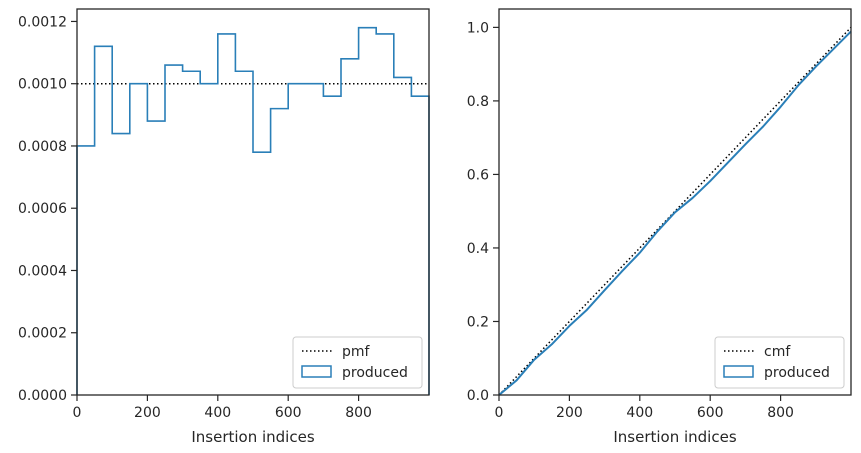 The image size is (861, 453). What do you see at coordinates (639, 413) in the screenshot?
I see `cmf-xtick-label: 400` at bounding box center [639, 413].